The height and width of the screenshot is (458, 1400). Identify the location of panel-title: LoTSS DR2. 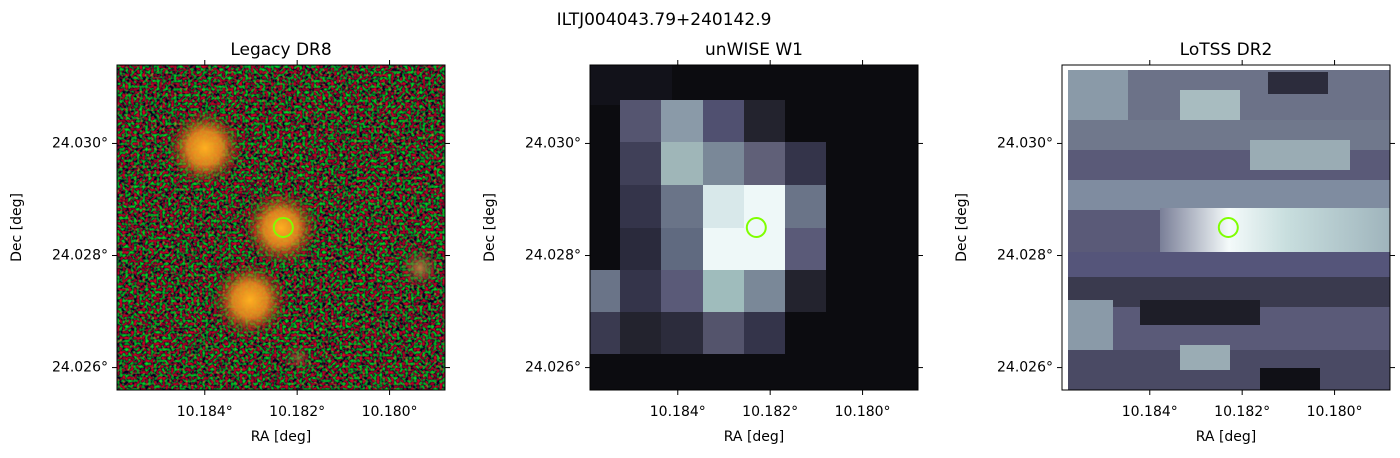
(1226, 50).